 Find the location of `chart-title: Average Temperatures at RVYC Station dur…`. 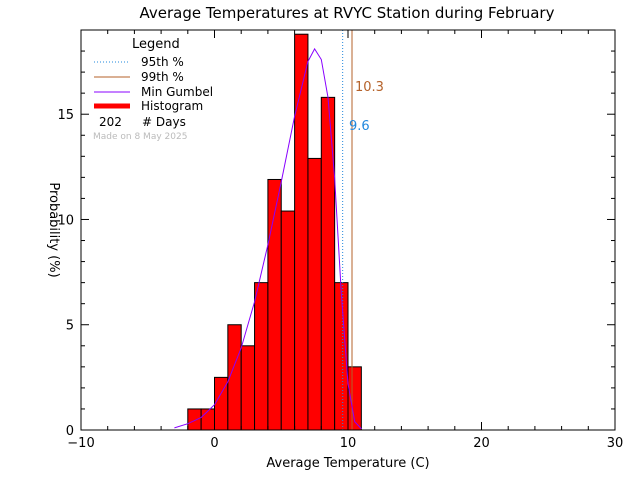

chart-title: Average Temperatures at RVYC Station dur… is located at coordinates (347, 13).